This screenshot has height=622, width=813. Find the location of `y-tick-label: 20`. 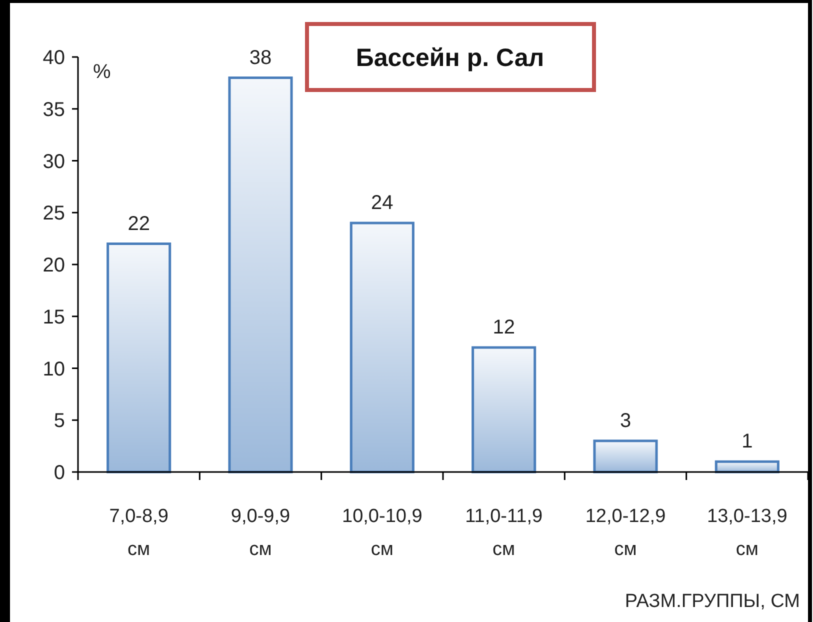

y-tick-label: 20 is located at coordinates (53, 265).